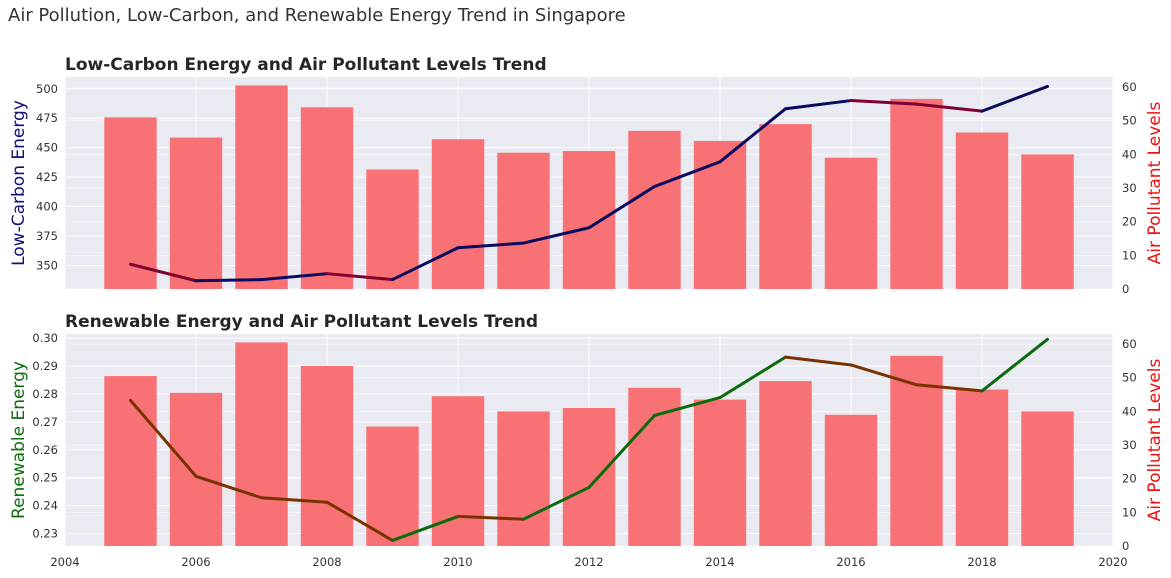  Describe the element at coordinates (45, 533) in the screenshot. I see `left-tick-label: 0.23` at that location.